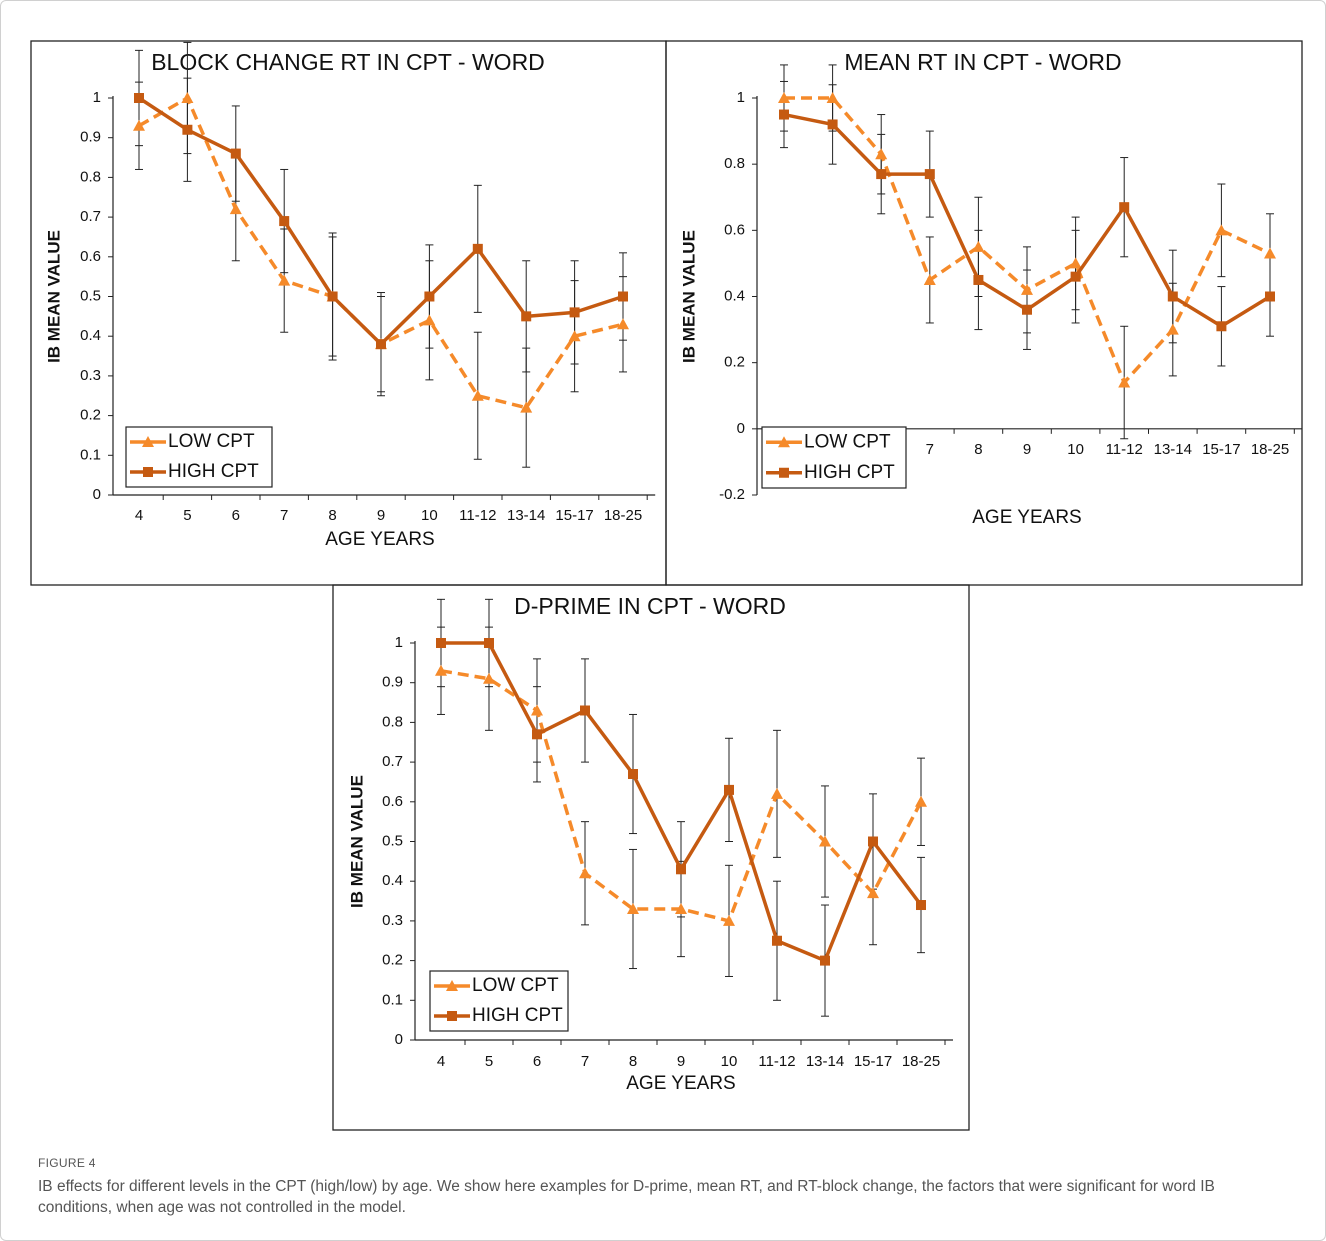  I want to click on y-tick-label: -0.2, so click(732, 494).